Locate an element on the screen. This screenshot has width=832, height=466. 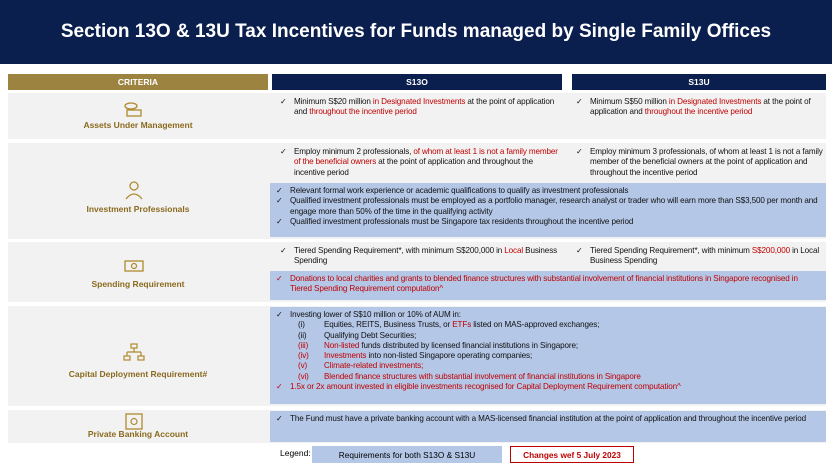
text-run: Qualifying Debt Securities; is located at coordinates (370, 335).